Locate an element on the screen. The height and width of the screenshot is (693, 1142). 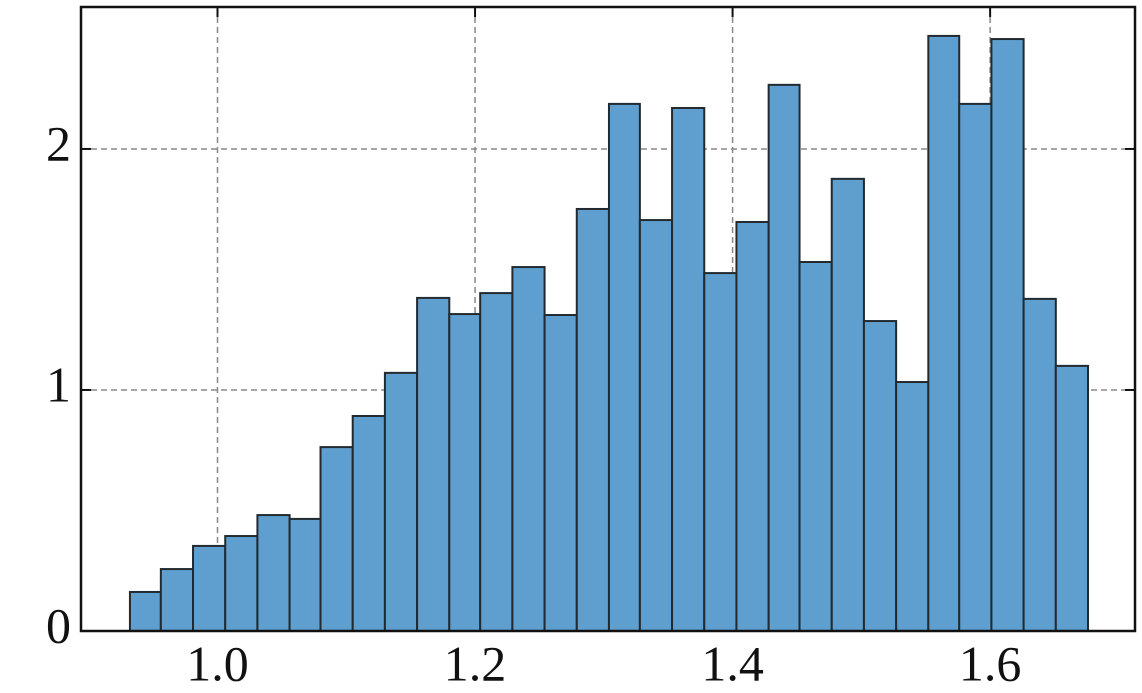
y-tick-label: 1 is located at coordinates (58, 384).